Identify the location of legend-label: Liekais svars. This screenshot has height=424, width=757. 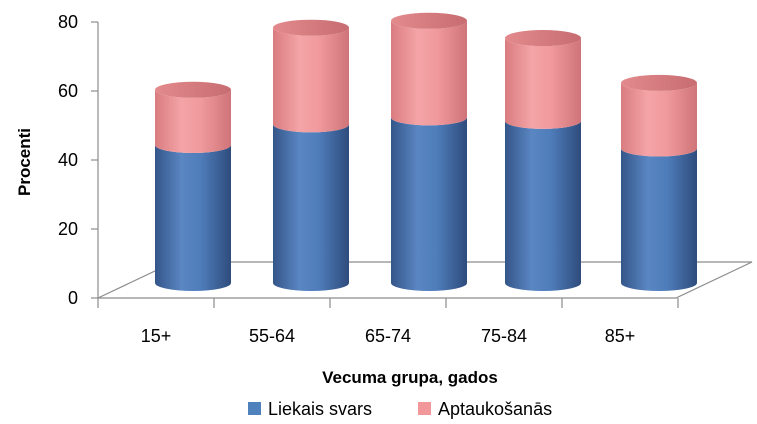
(320, 409).